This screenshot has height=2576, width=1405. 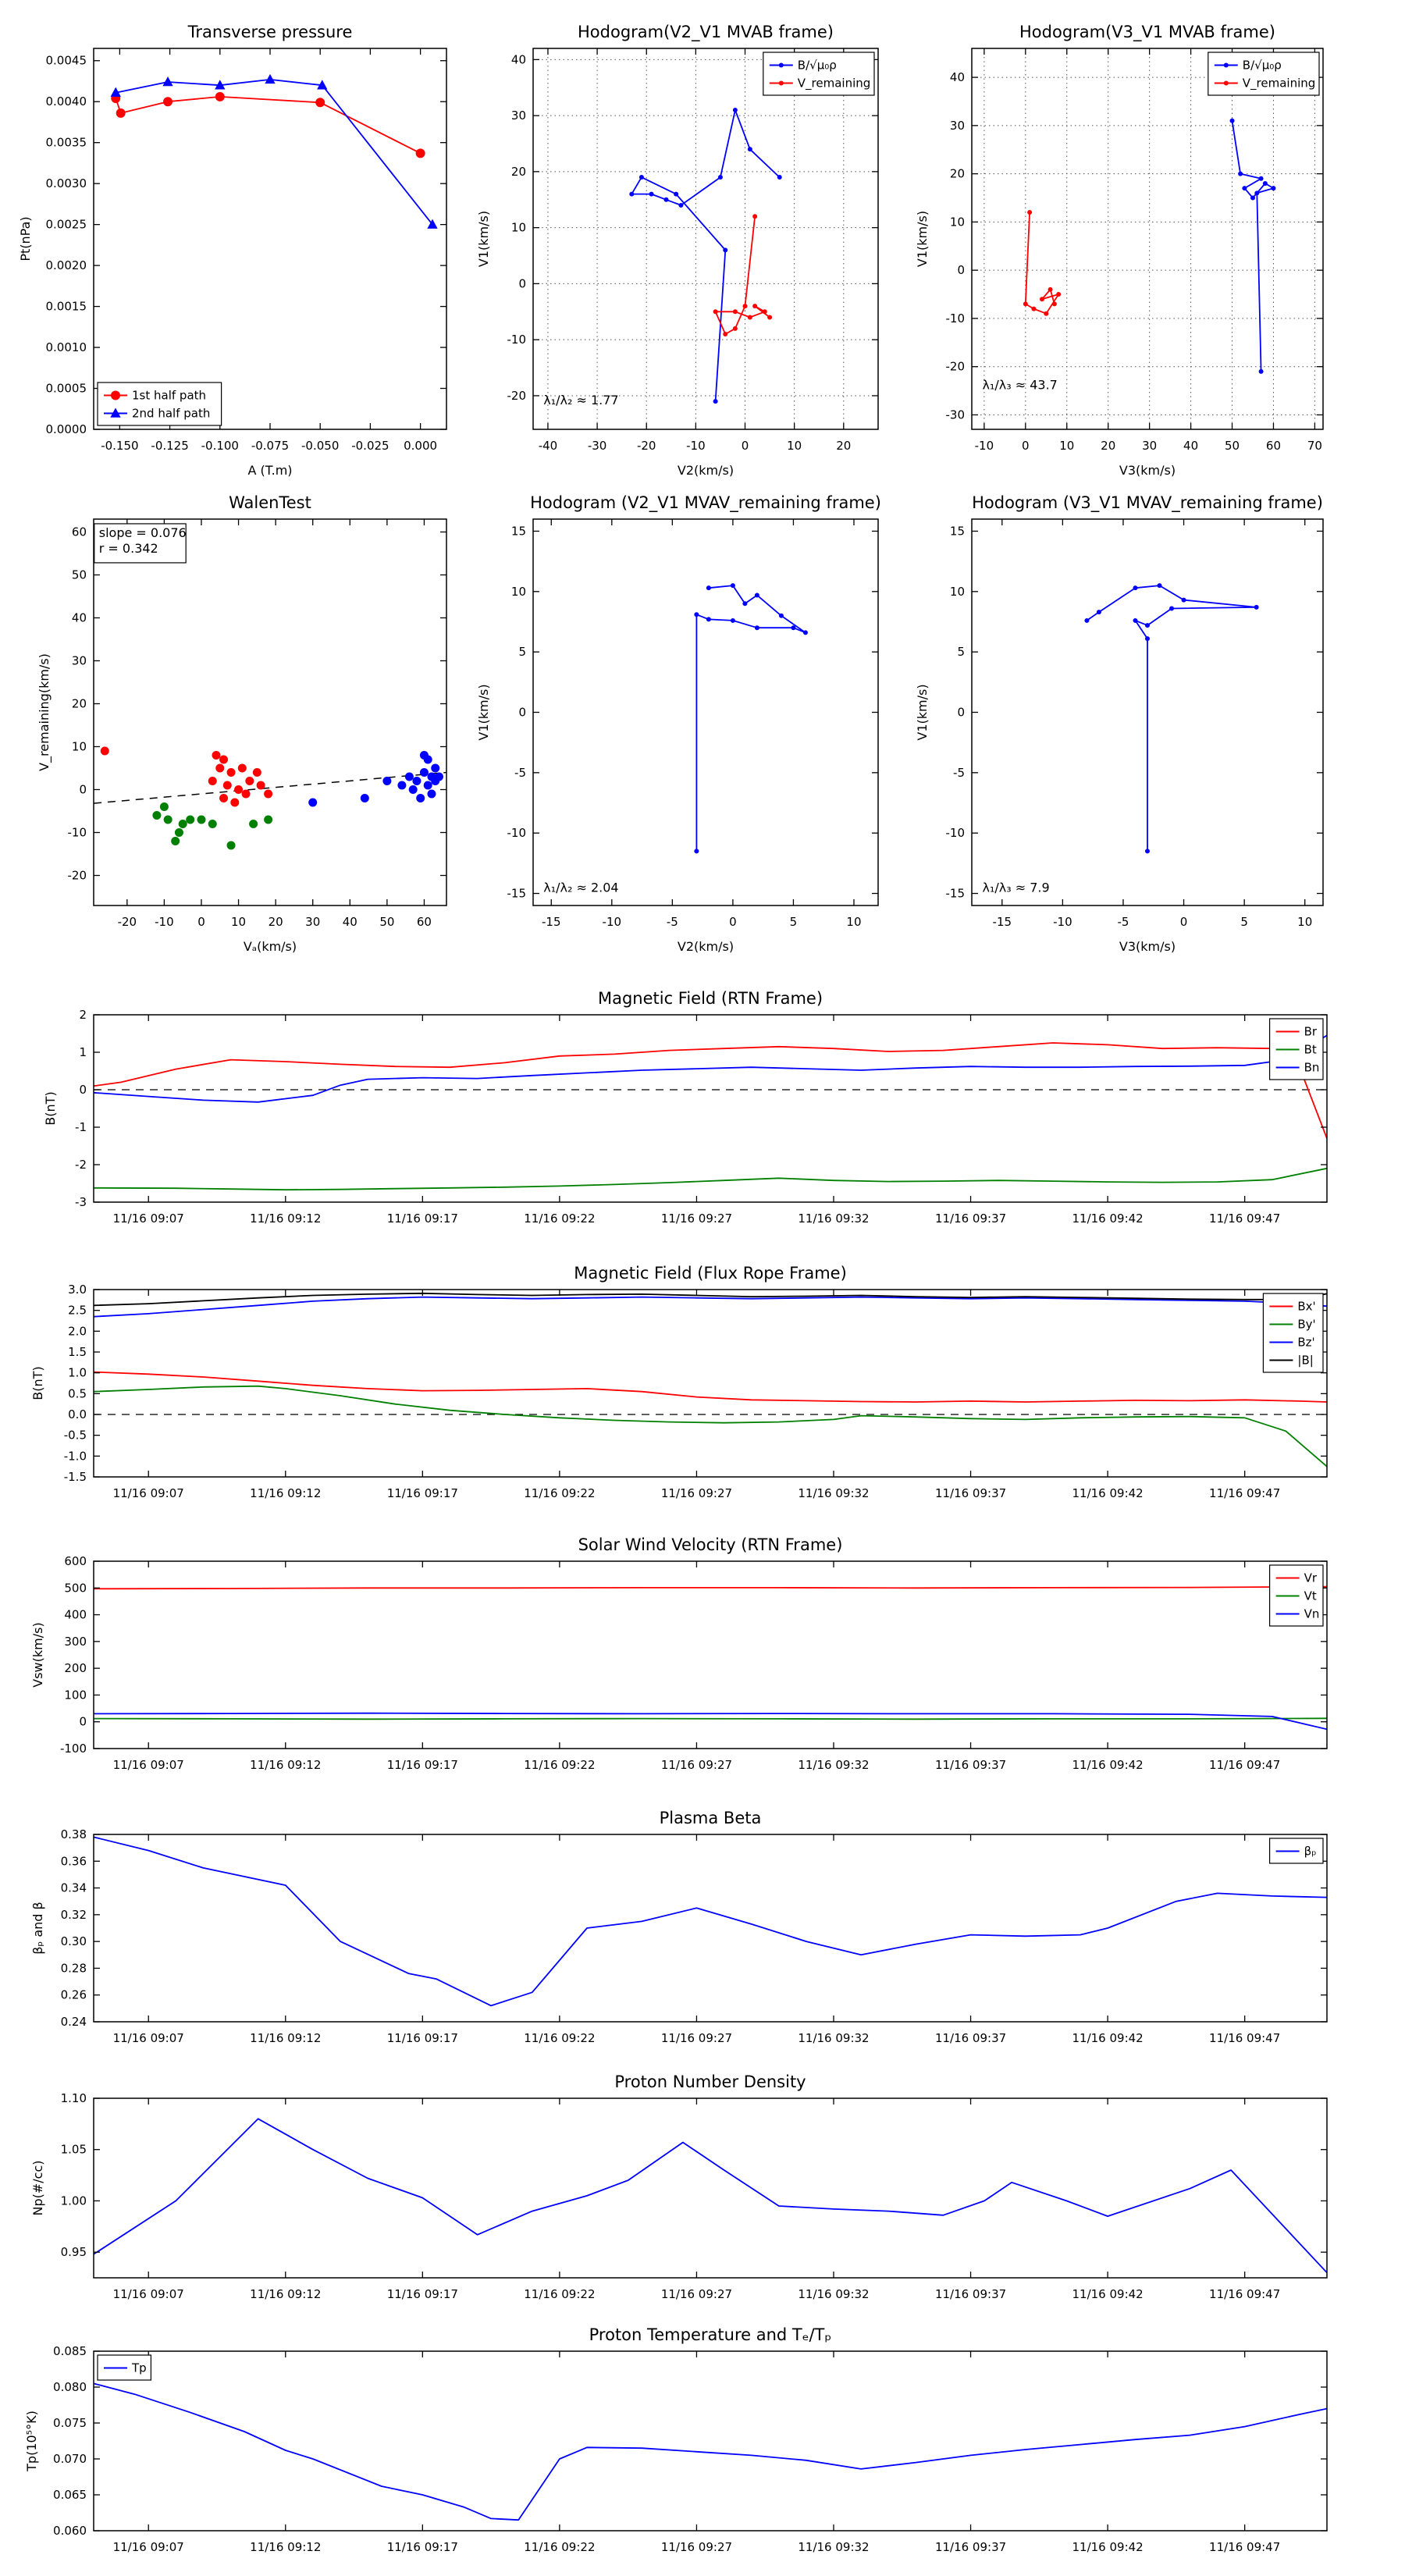 I want to click on y-tick-label: 0.34, so click(x=74, y=1888).